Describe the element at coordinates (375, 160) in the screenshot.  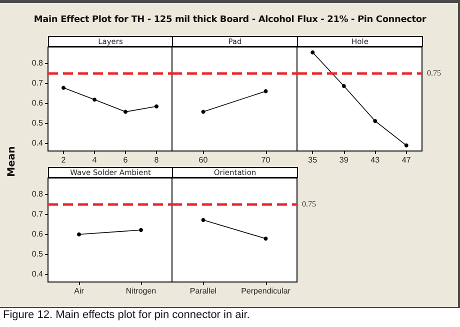
I see `x-tick-label: 43` at that location.